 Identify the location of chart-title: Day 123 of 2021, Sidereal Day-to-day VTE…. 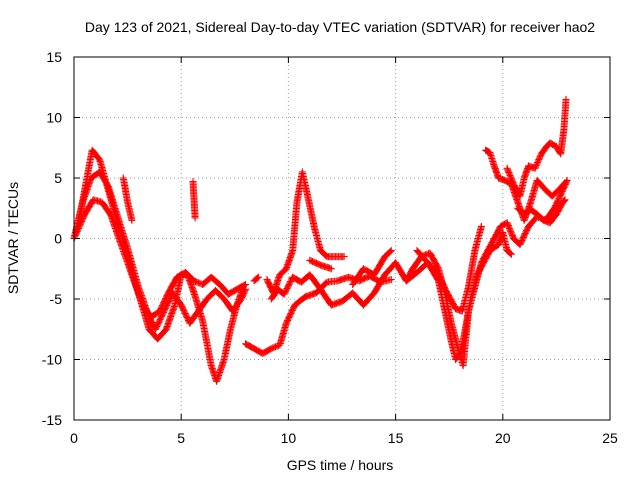
(340, 27).